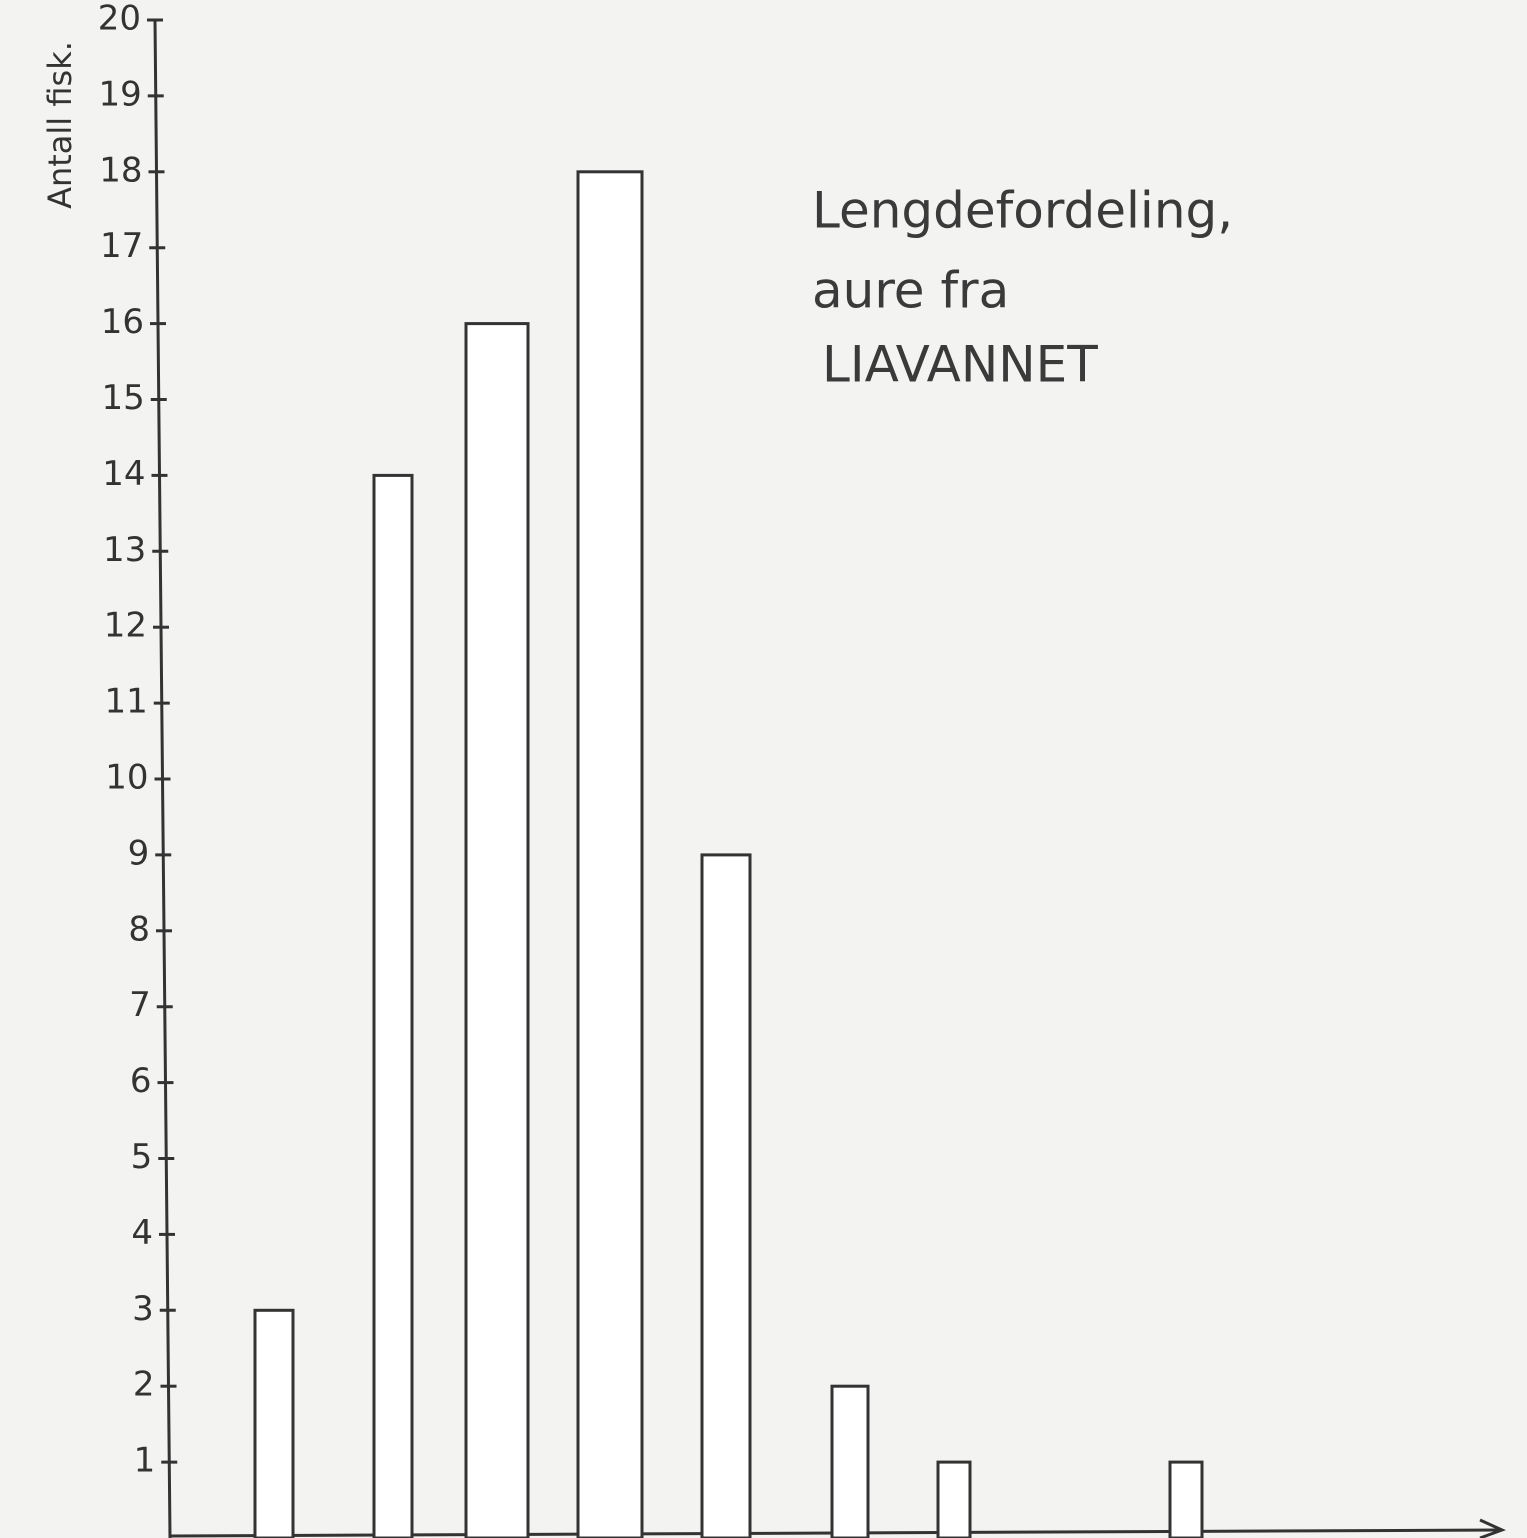 The image size is (1527, 1538). Describe the element at coordinates (126, 778) in the screenshot. I see `y-tick-label: 10` at that location.